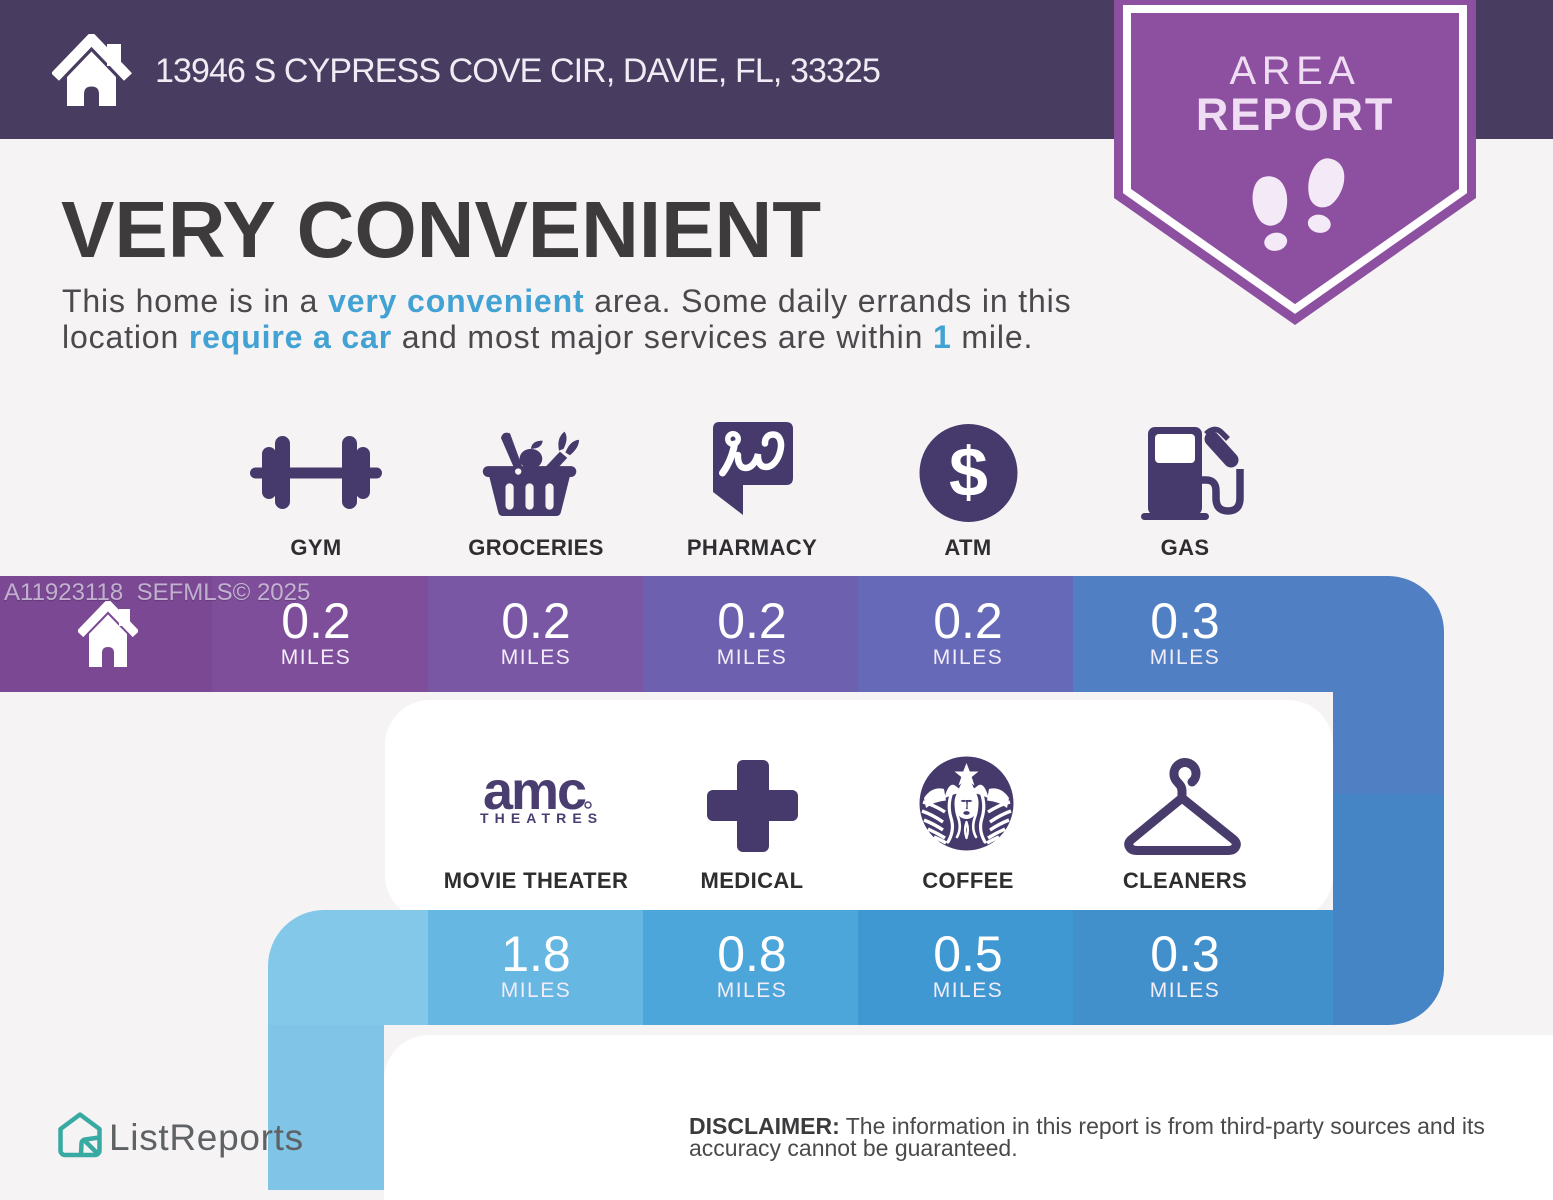 The image size is (1553, 1200). Describe the element at coordinates (541, 818) in the screenshot. I see `svg-text: THEATRES` at that location.